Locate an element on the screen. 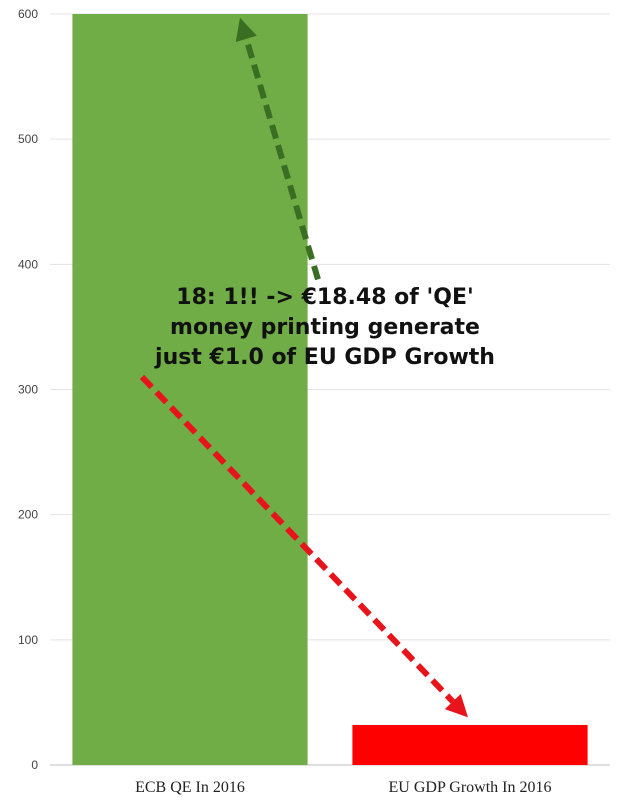  x-category-label: EU GDP Growth In 2016 is located at coordinates (470, 787).